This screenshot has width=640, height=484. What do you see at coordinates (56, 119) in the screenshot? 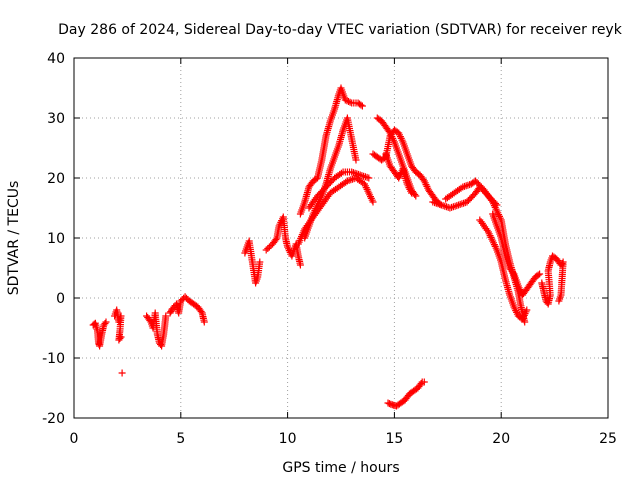
I see `y-tick-label-5: 30` at bounding box center [56, 119].